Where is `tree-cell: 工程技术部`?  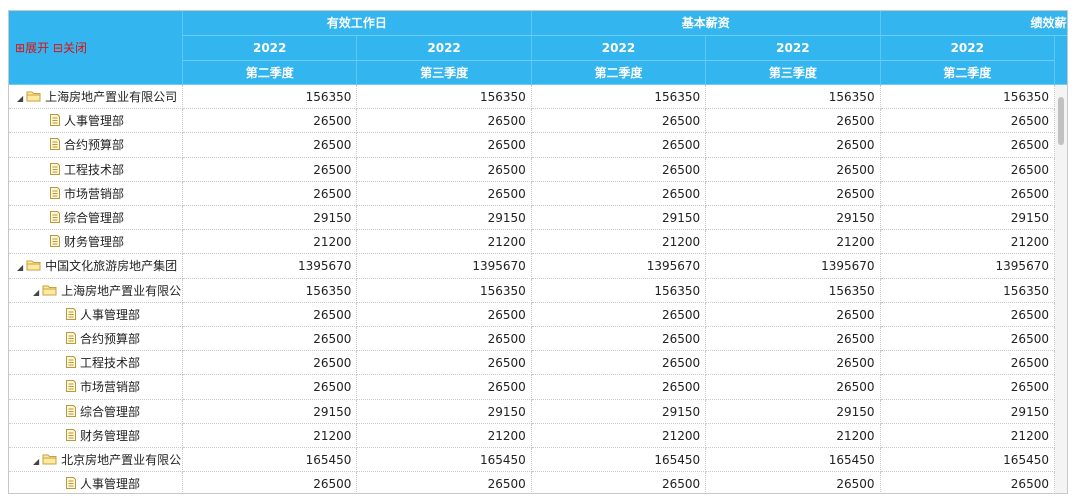
tree-cell: 工程技术部 is located at coordinates (96, 169).